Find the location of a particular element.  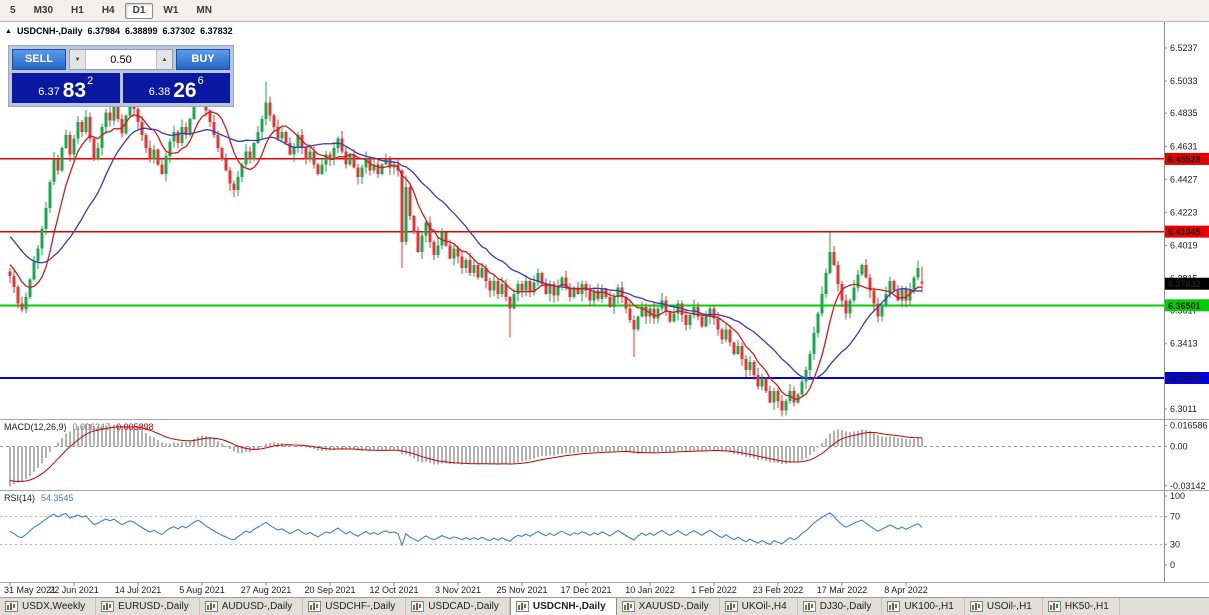

svg-text: 0.00 is located at coordinates (1179, 446).